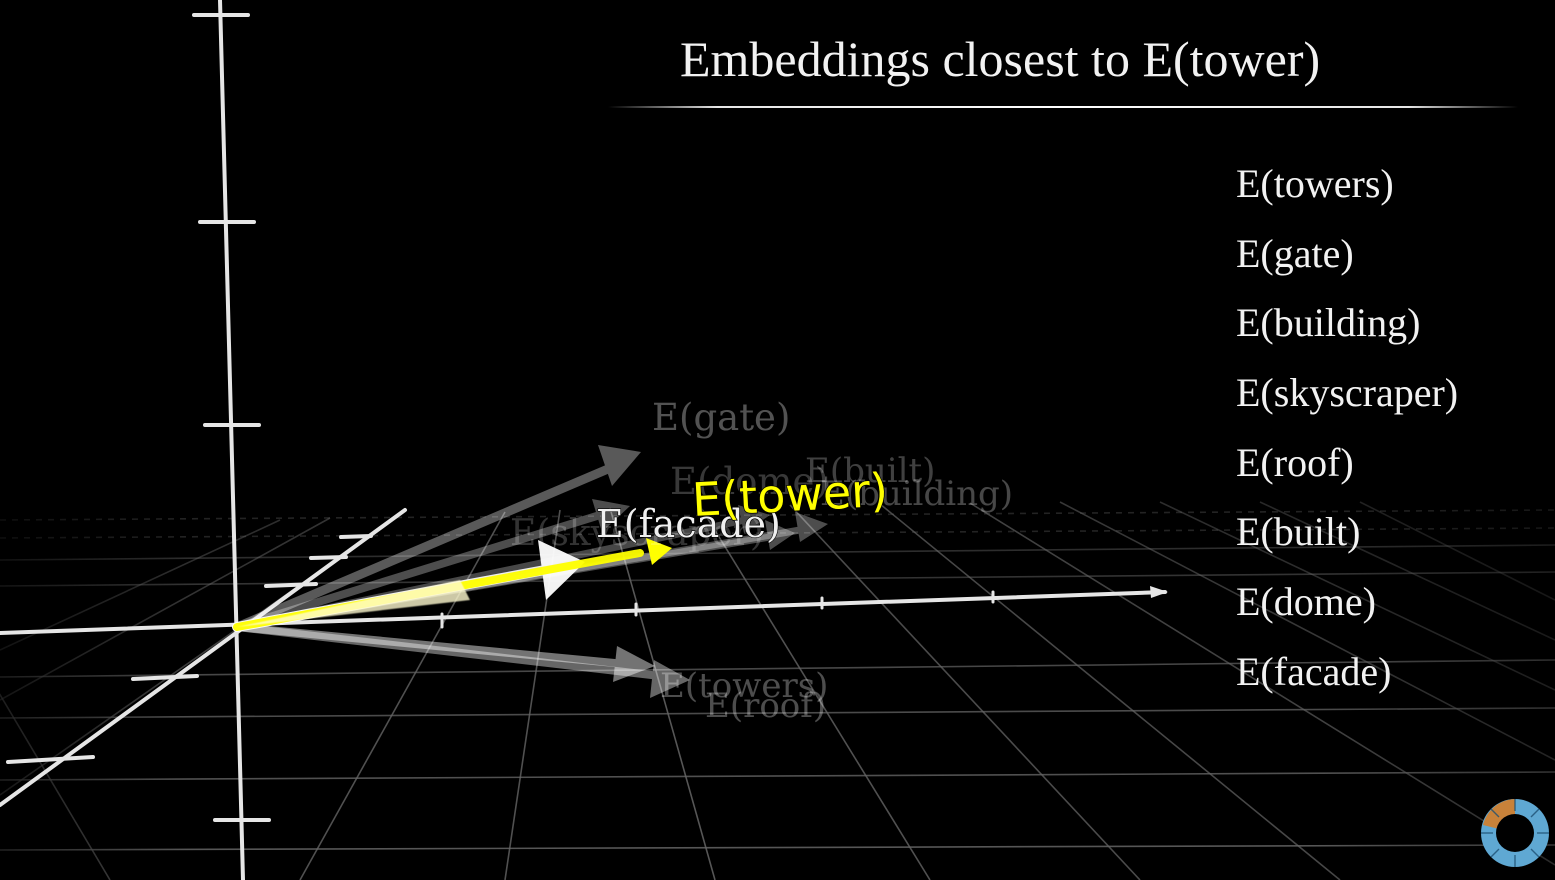 This screenshot has height=880, width=1555. What do you see at coordinates (916, 494) in the screenshot?
I see `label-building: E(building)` at bounding box center [916, 494].